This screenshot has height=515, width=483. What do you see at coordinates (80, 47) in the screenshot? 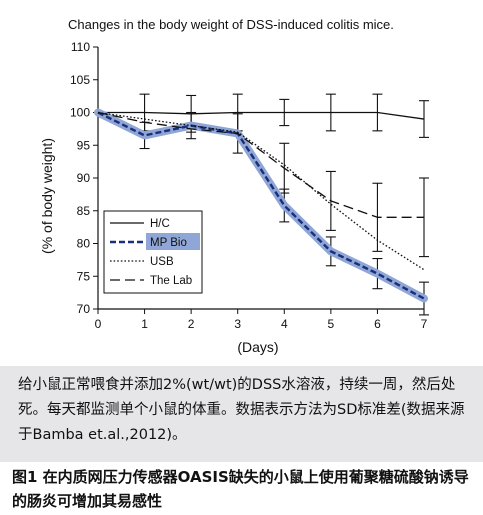
I see `y-tick-label: 110` at bounding box center [80, 47].